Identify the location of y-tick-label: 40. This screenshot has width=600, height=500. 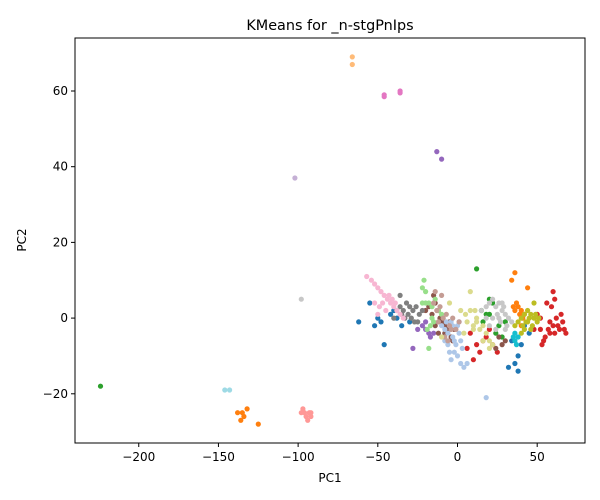
(60, 167).